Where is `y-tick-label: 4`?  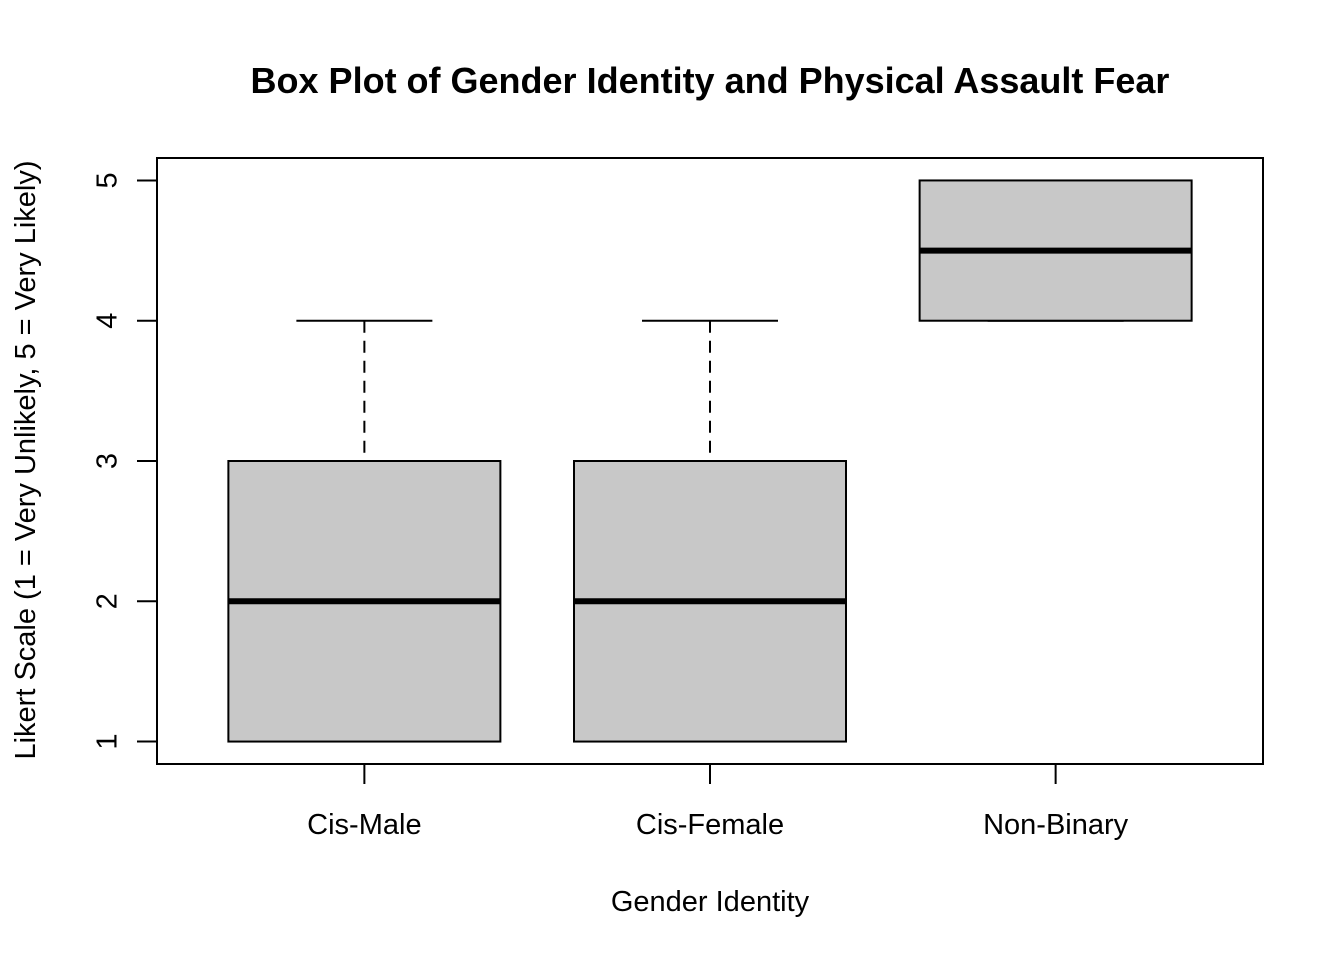 y-tick-label: 4 is located at coordinates (108, 321).